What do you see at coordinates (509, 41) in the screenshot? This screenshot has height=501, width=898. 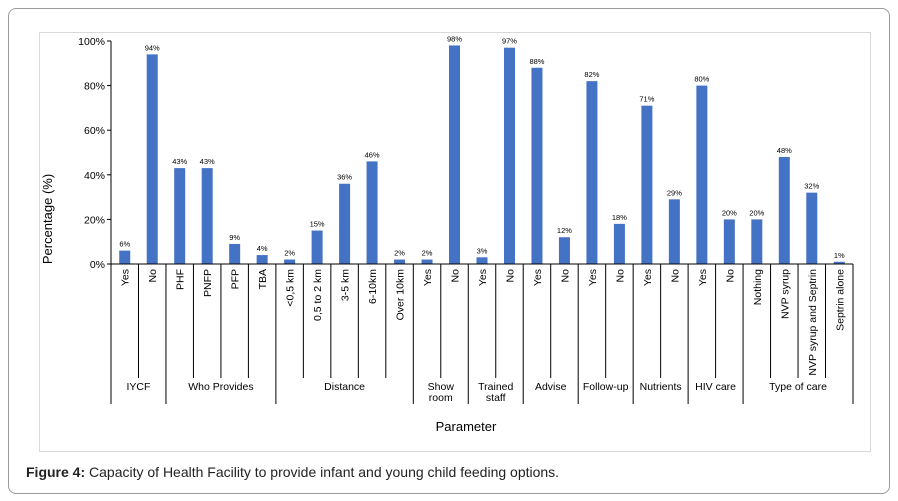 I see `data-label: 97%` at bounding box center [509, 41].